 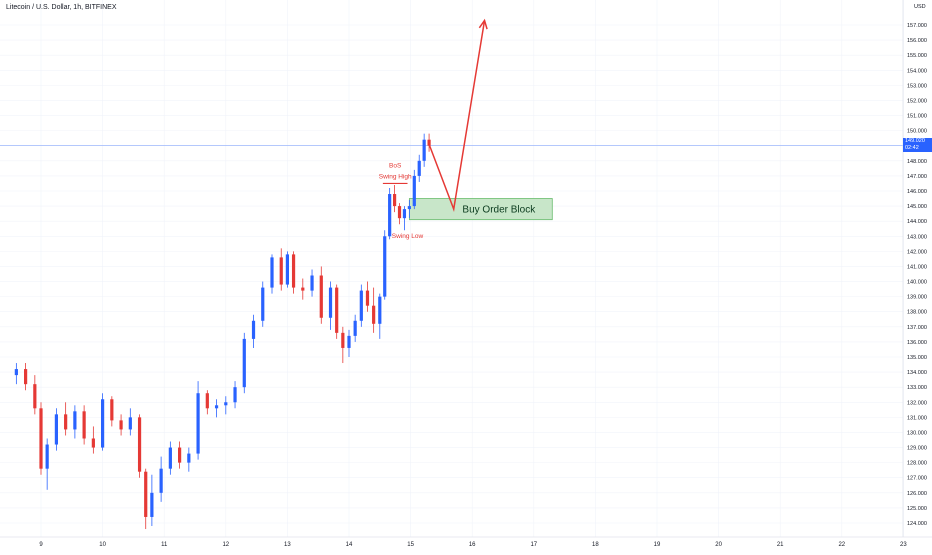 What do you see at coordinates (225, 545) in the screenshot?
I see `time-tick-label: 12` at bounding box center [225, 545].